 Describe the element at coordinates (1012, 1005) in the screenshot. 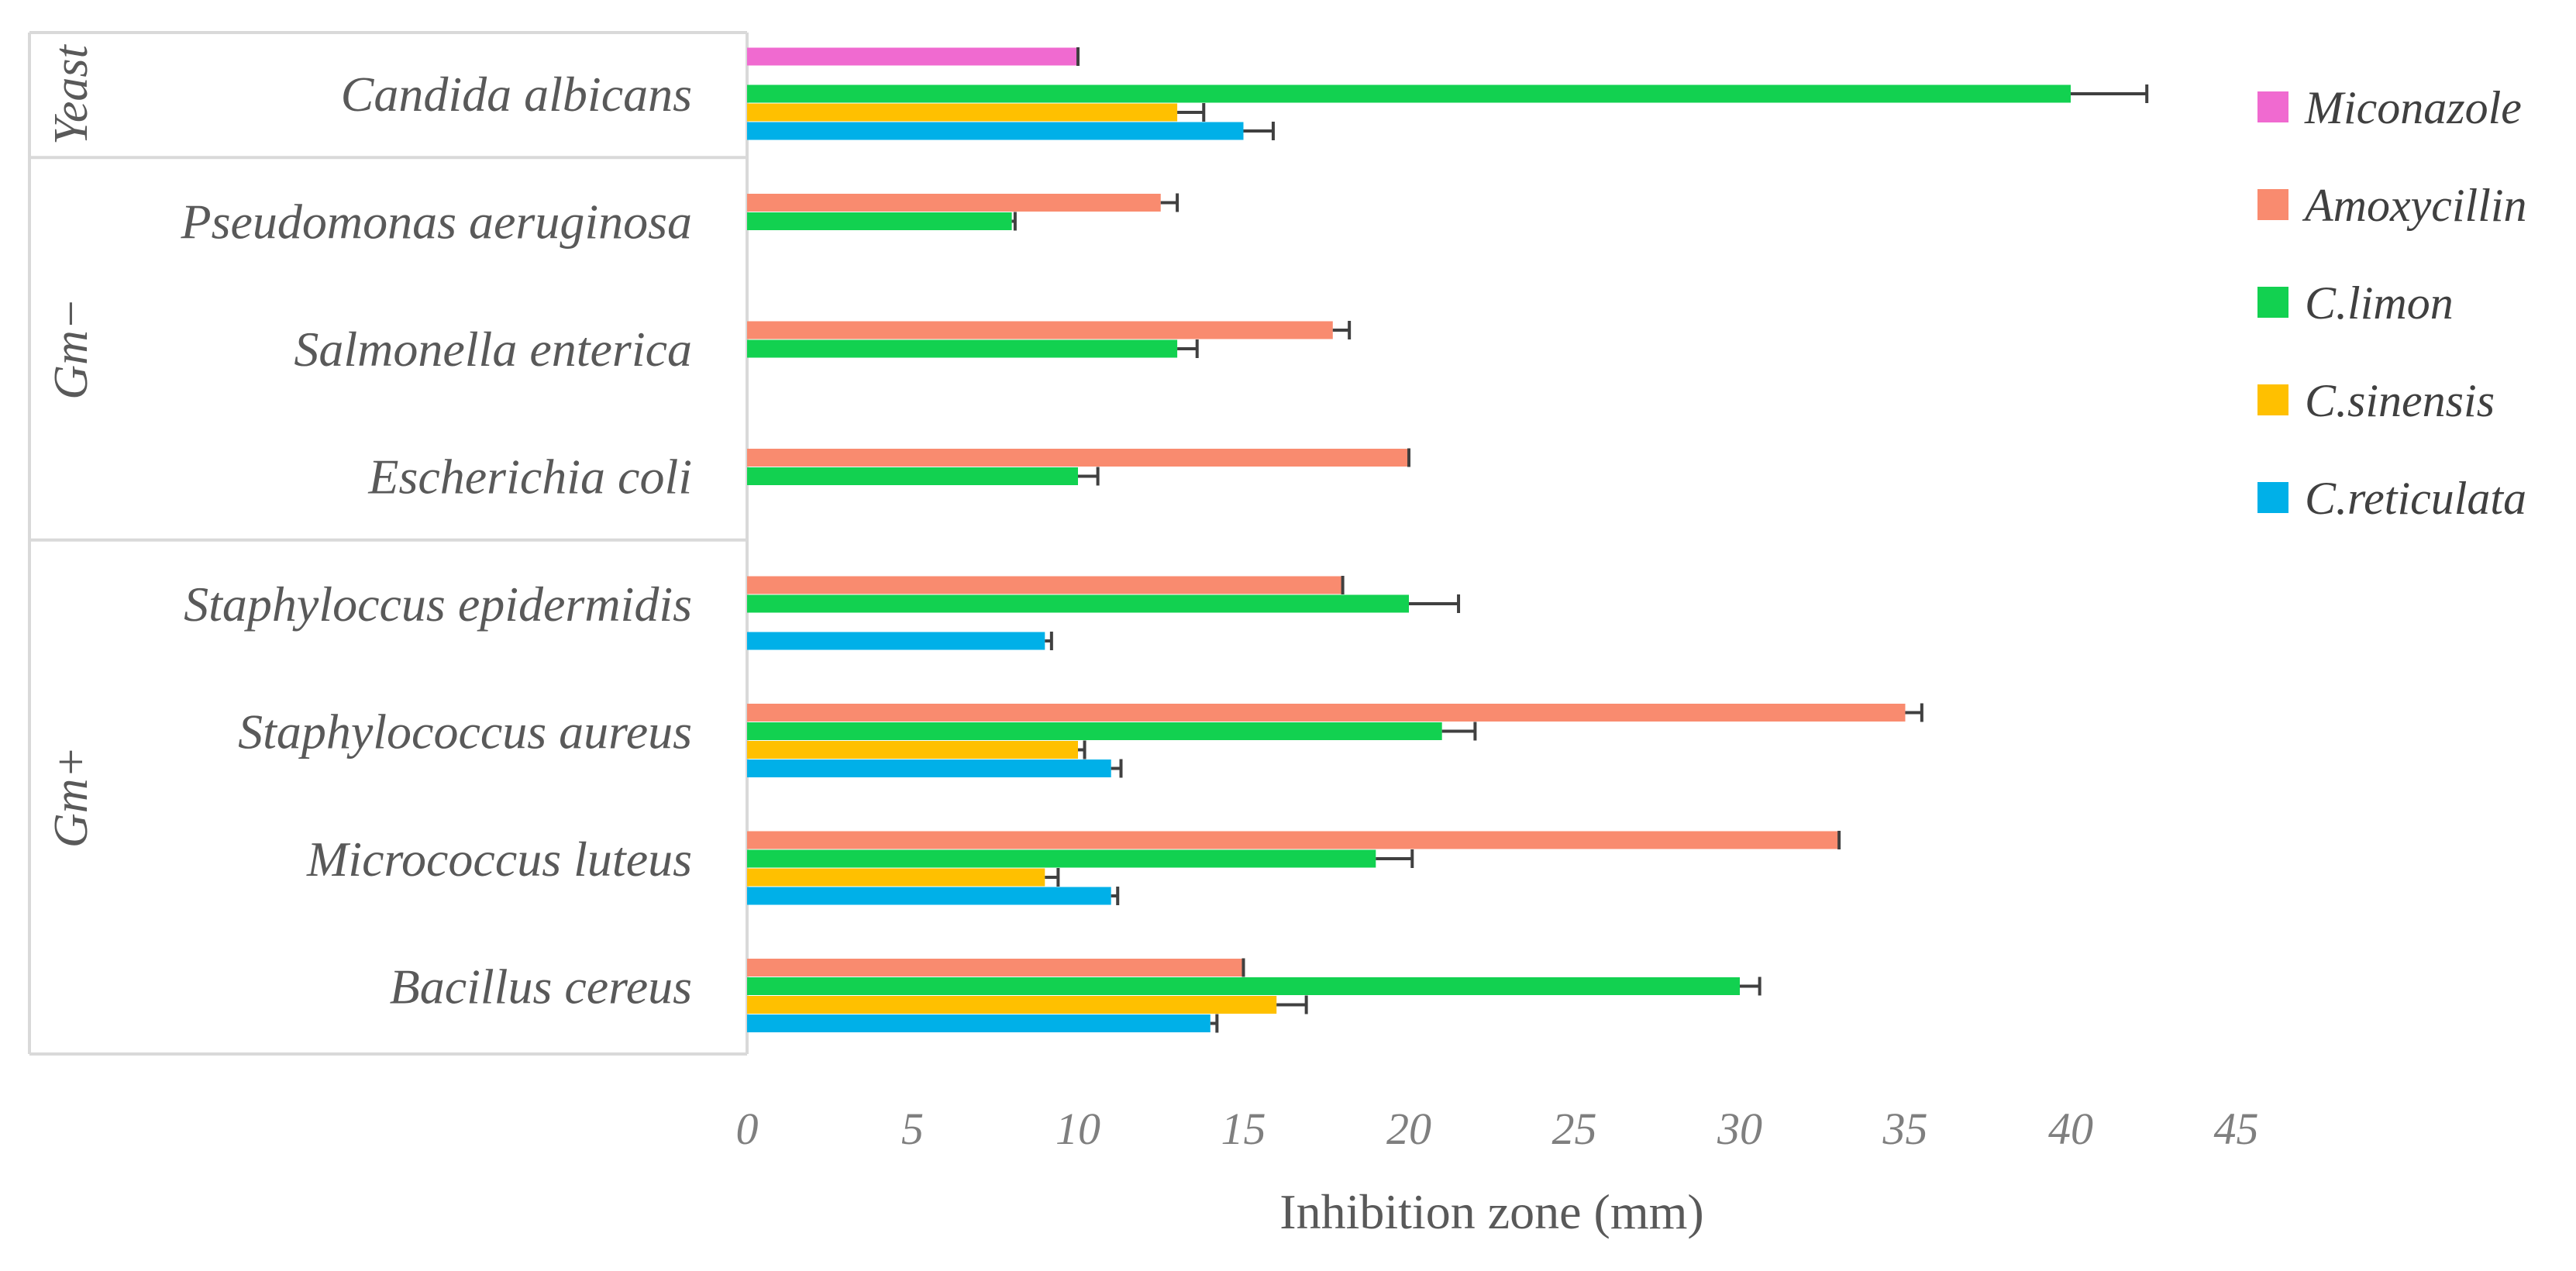

I see `bar-c-sinensis-bacillus-cereus` at that location.